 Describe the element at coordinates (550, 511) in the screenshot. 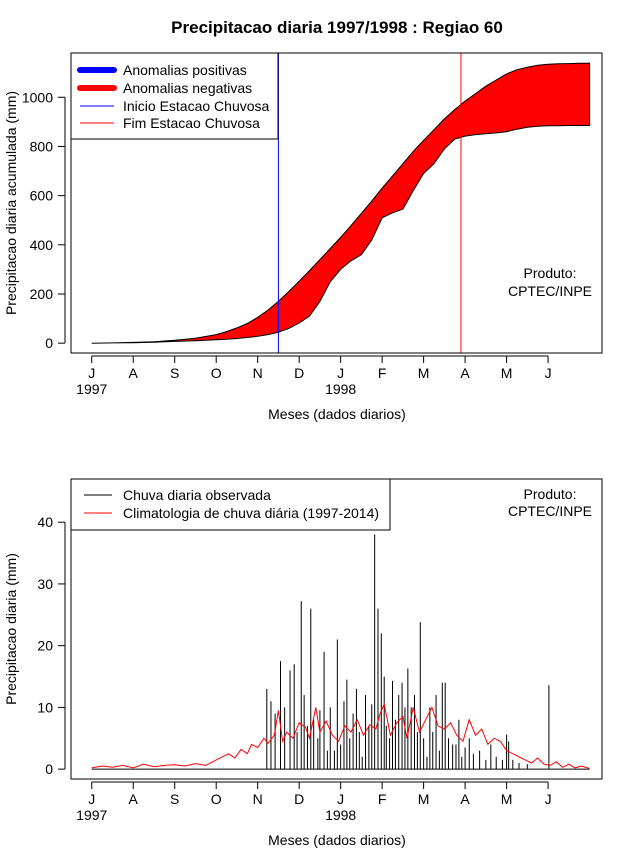

I see `product-source-daily: CPTEC/INPE` at that location.